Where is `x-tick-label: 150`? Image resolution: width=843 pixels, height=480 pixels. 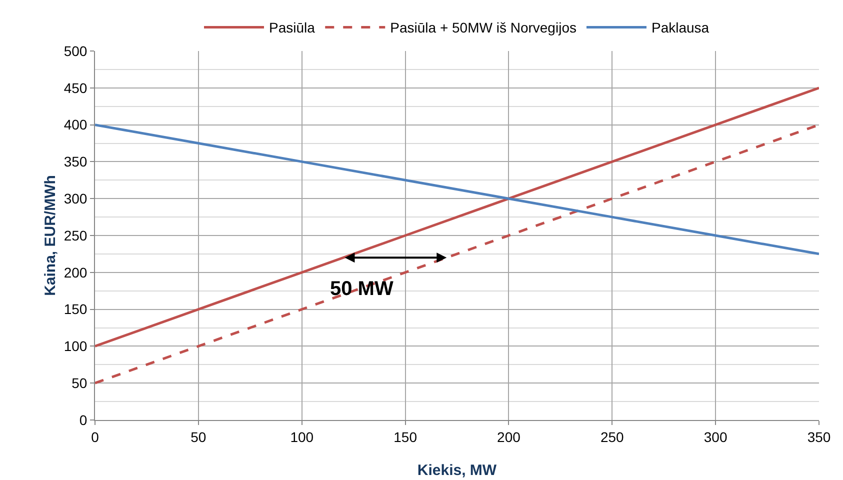 x-tick-label: 150 is located at coordinates (406, 436).